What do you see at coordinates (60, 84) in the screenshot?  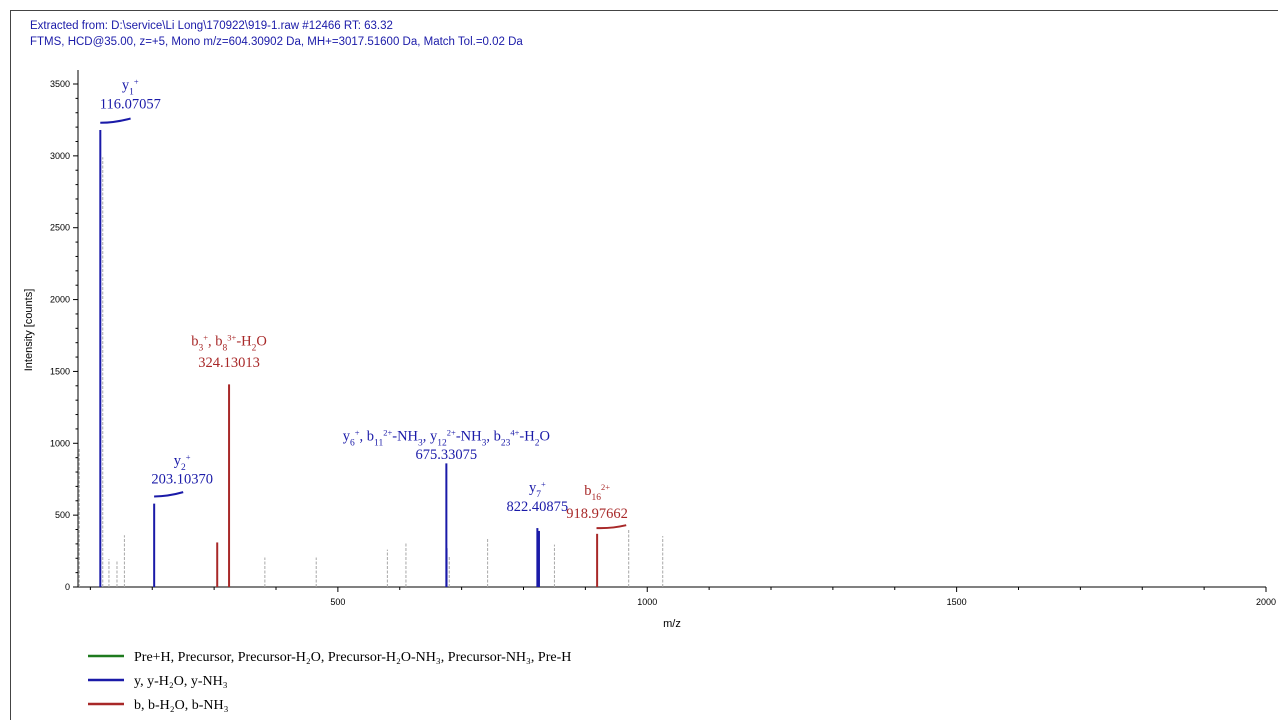 I see `y-tick-label: 3500` at bounding box center [60, 84].